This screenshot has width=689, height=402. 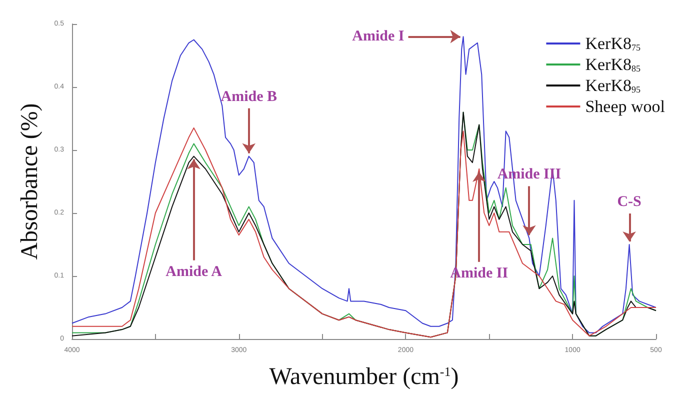 I want to click on legend-label: KerK875, so click(x=613, y=43).